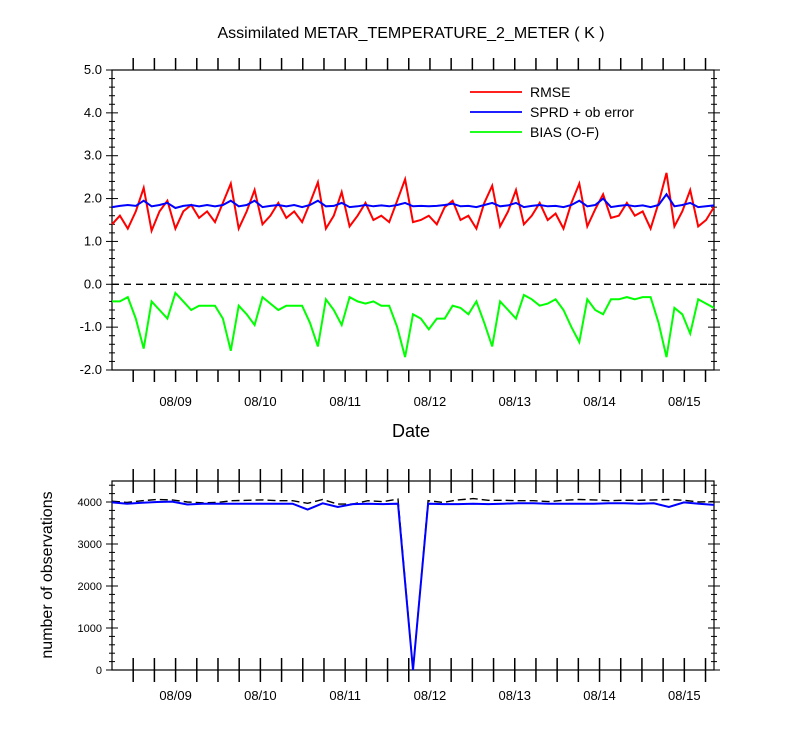  I want to click on legend-label: SPRD + ob error, so click(582, 112).